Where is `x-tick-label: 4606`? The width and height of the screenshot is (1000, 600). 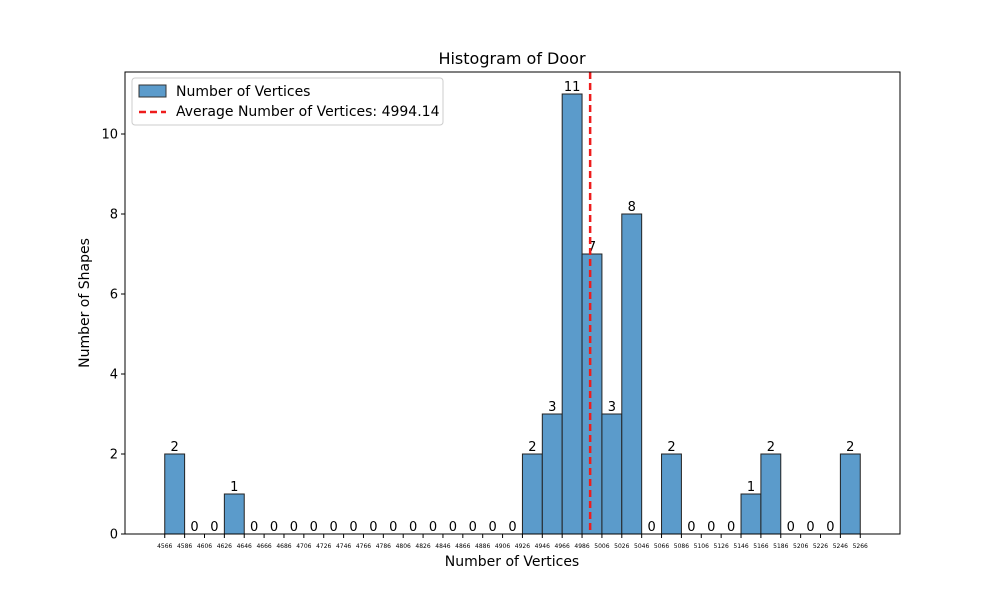
x-tick-label: 4606 is located at coordinates (204, 546).